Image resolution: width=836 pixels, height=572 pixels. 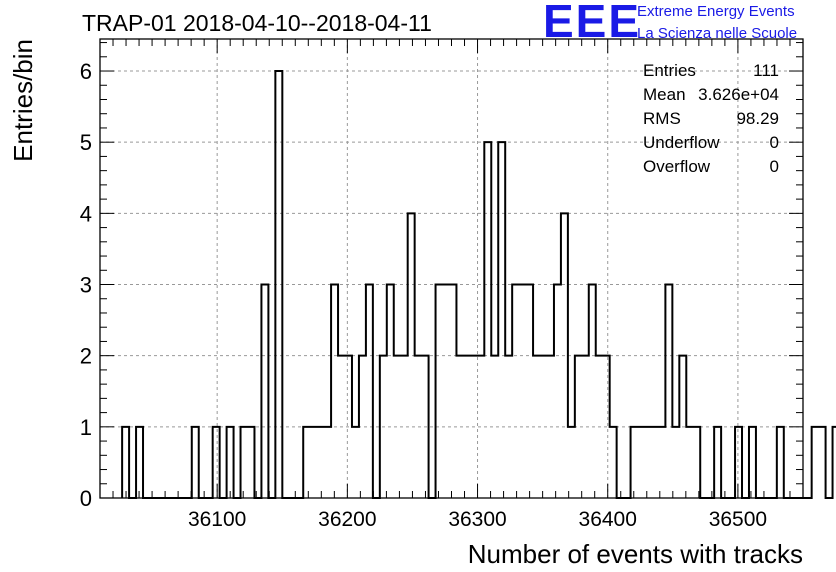 I want to click on stat-value-mean: 3.626e+04, so click(x=738, y=94).